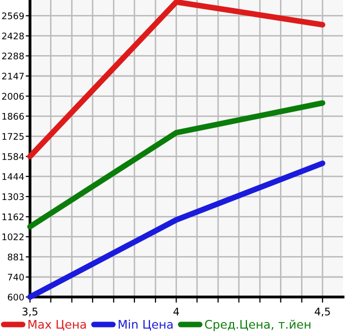 The height and width of the screenshot is (335, 345). Describe the element at coordinates (13, 216) in the screenshot. I see `y-tick-label: 1162` at that location.